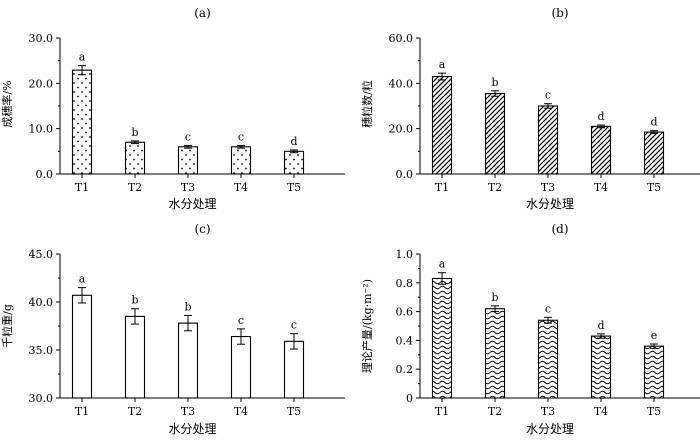 This screenshot has height=443, width=700. What do you see at coordinates (202, 13) in the screenshot?
I see `panel-title: (a)` at bounding box center [202, 13].